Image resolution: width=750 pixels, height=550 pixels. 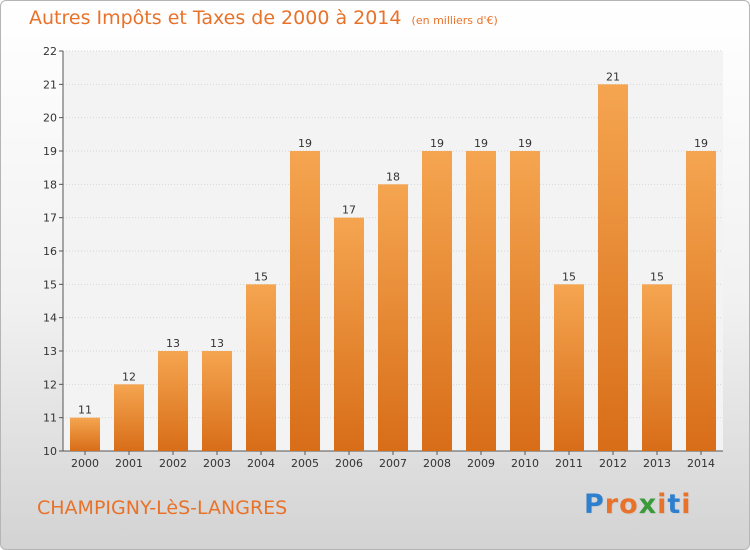 What do you see at coordinates (129, 376) in the screenshot?
I see `bar-value-label: 12` at bounding box center [129, 376].